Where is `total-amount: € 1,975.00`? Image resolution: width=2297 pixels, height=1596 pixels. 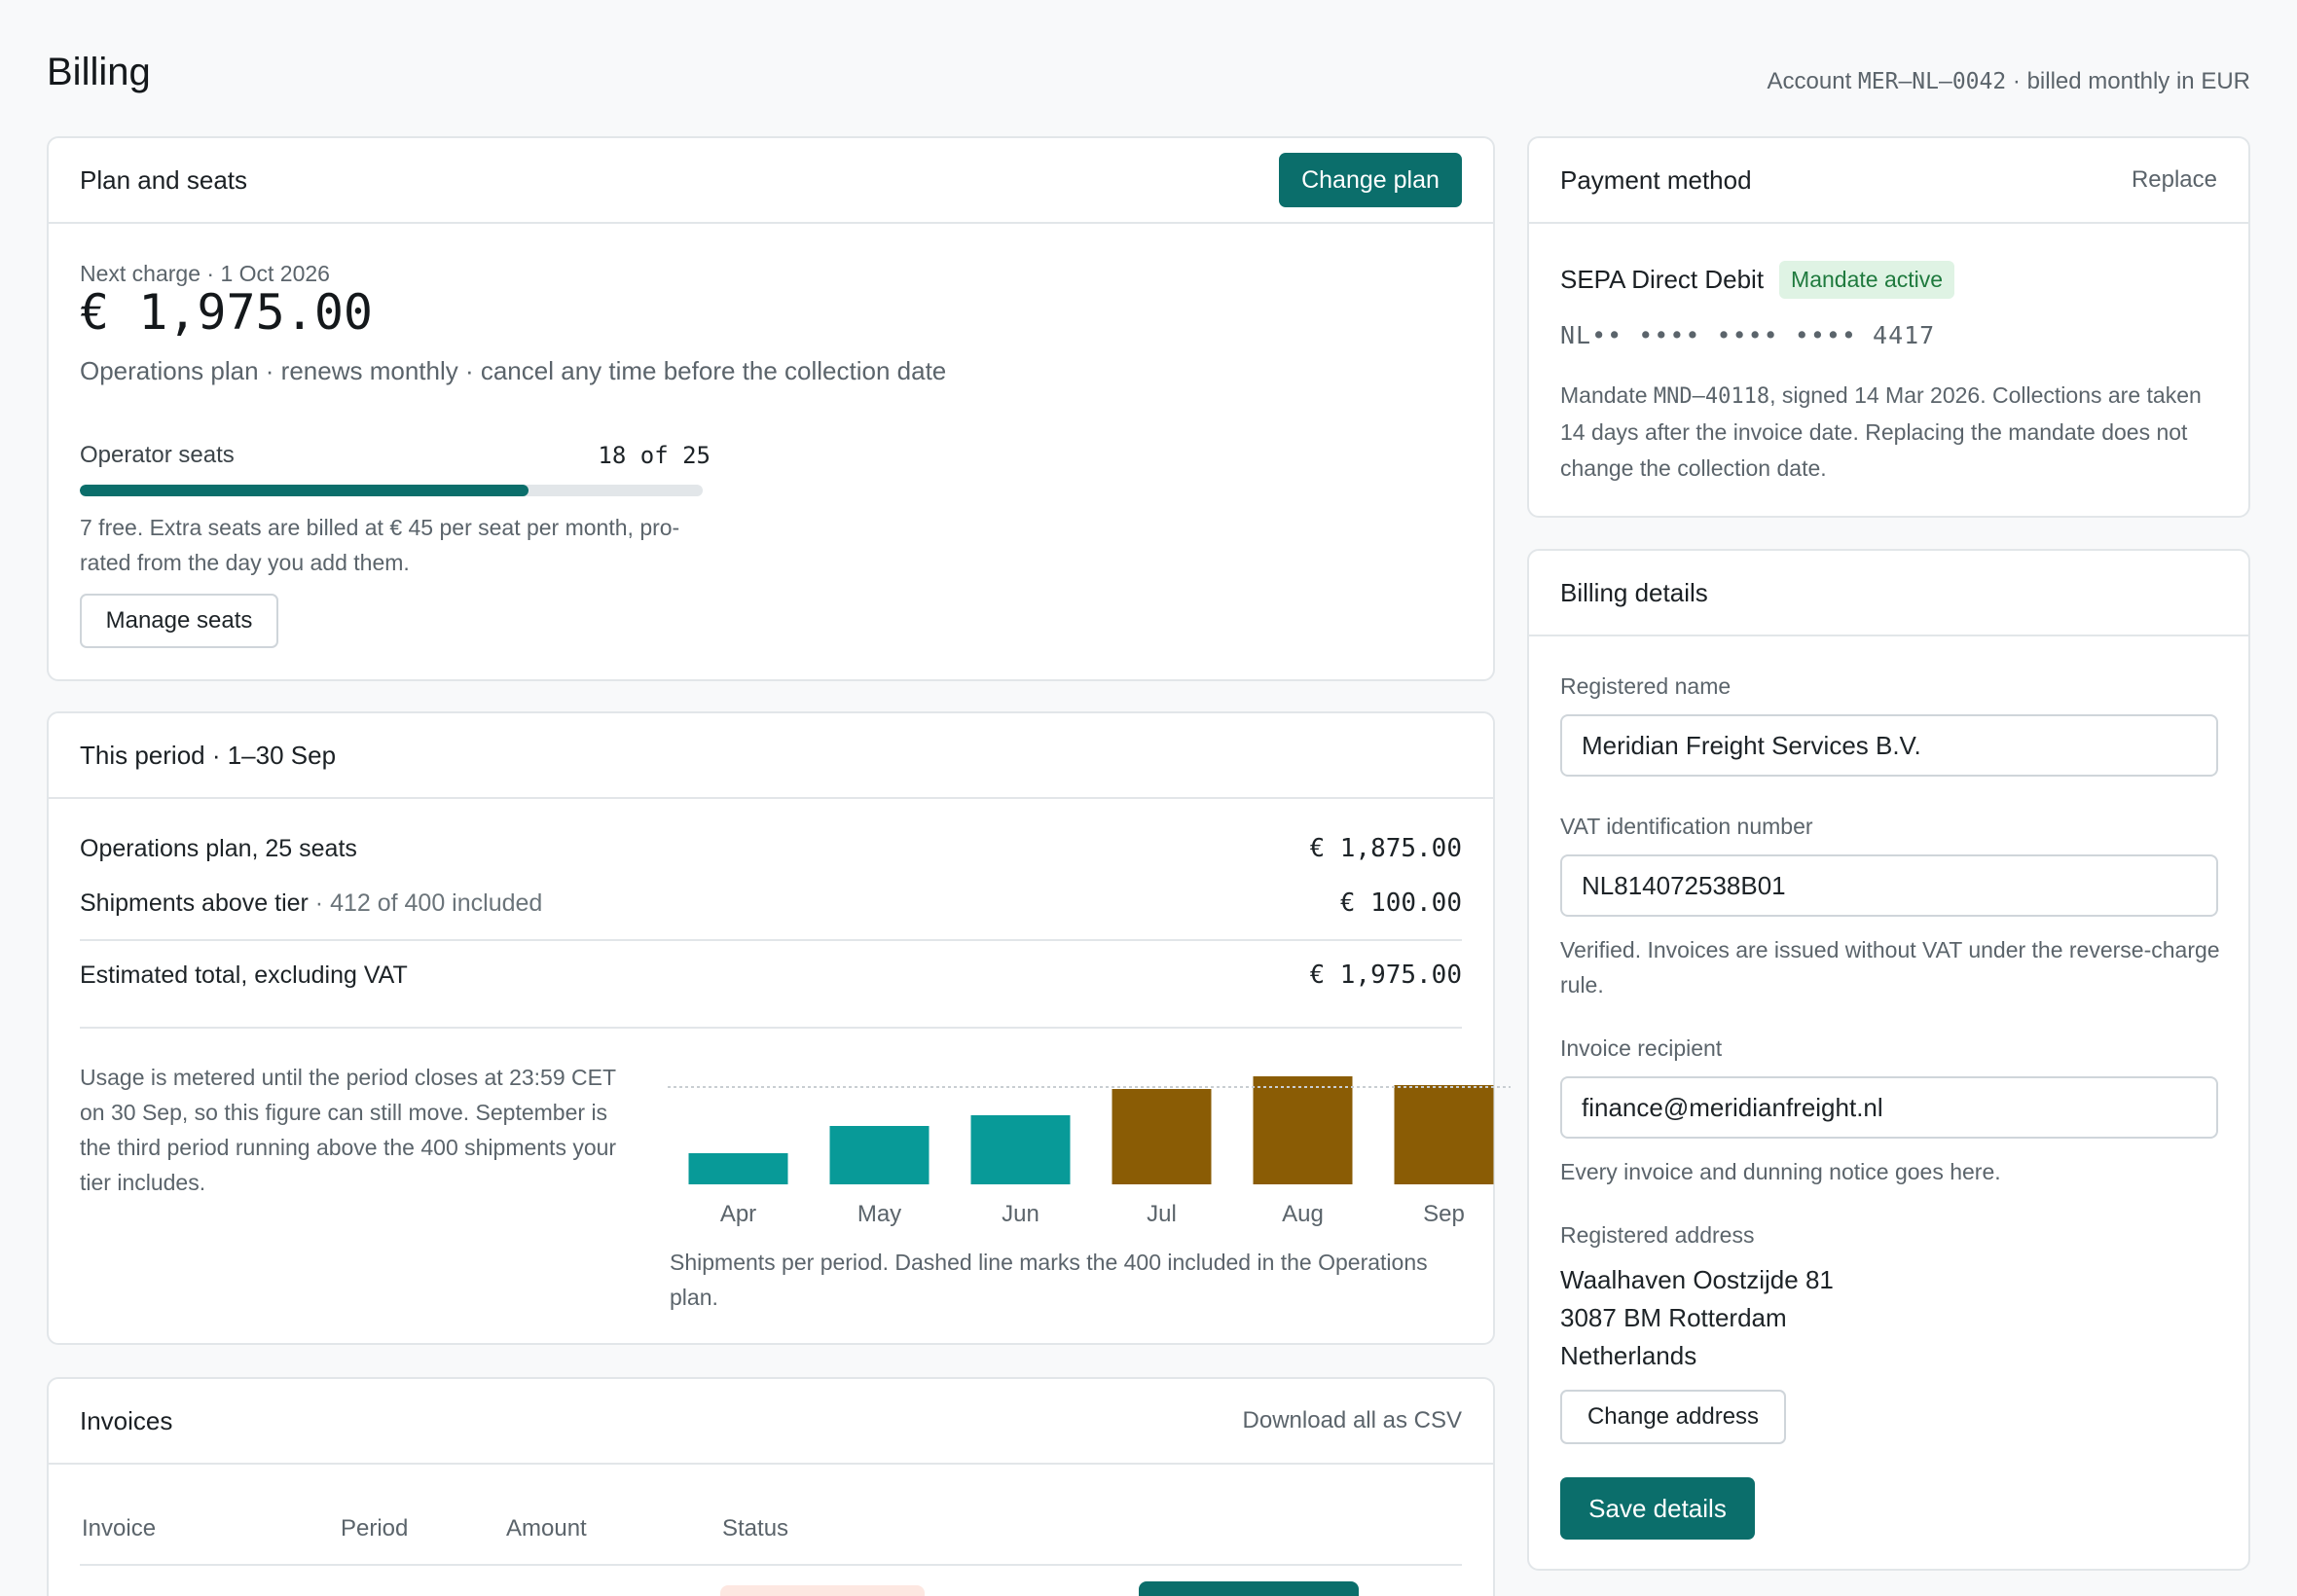 total-amount: € 1,975.00 is located at coordinates (1385, 975).